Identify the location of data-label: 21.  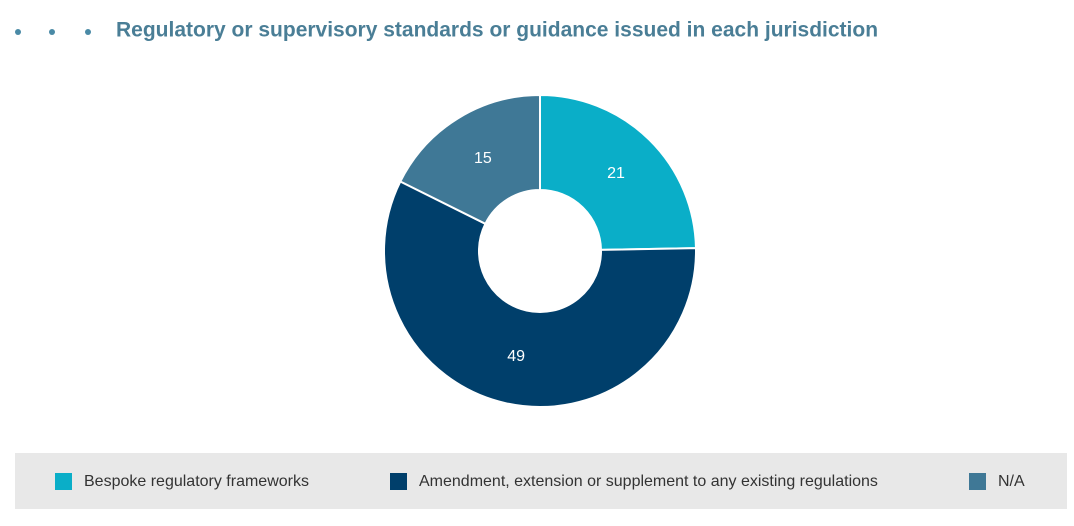
(616, 173).